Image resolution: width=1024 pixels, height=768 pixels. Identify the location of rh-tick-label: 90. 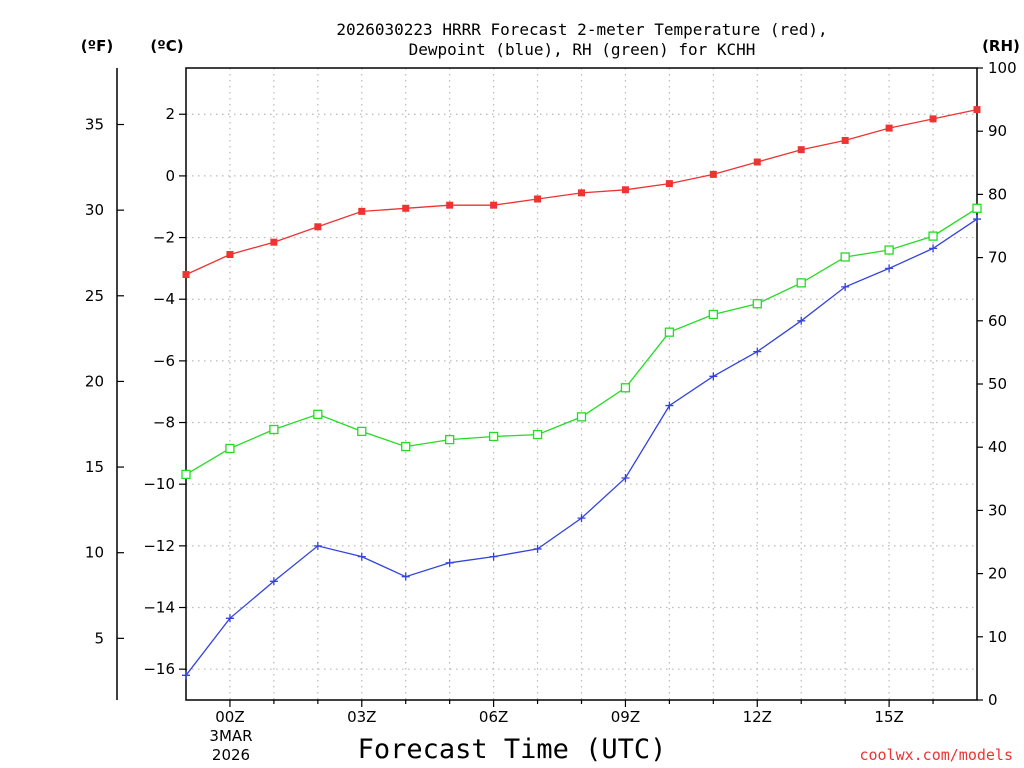
(997, 131).